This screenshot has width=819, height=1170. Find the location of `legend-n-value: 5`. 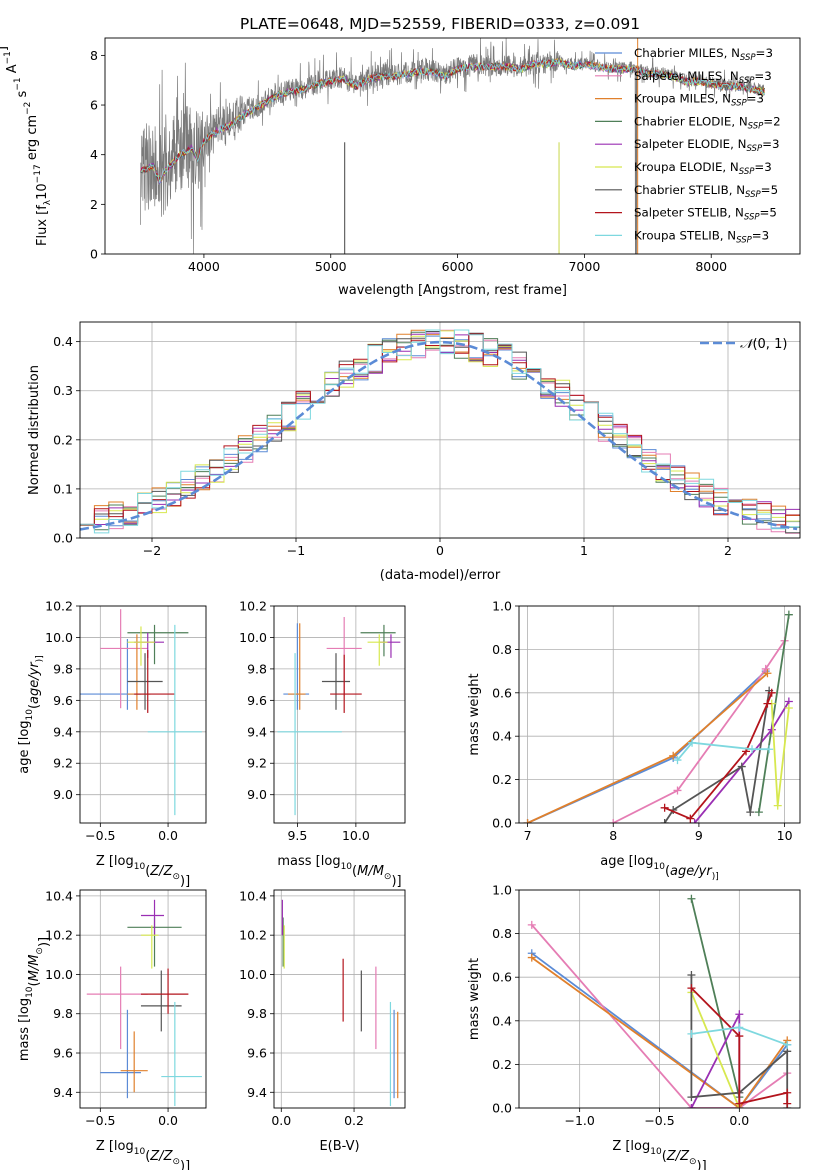

legend-n-value: 5 is located at coordinates (775, 190).